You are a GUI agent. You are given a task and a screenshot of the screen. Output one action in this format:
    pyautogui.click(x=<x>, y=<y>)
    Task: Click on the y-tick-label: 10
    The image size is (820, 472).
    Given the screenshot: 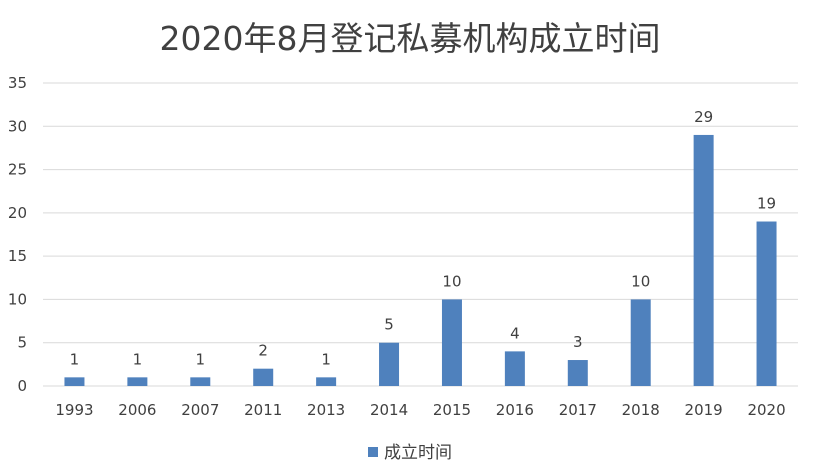 What is the action you would take?
    pyautogui.click(x=17, y=299)
    